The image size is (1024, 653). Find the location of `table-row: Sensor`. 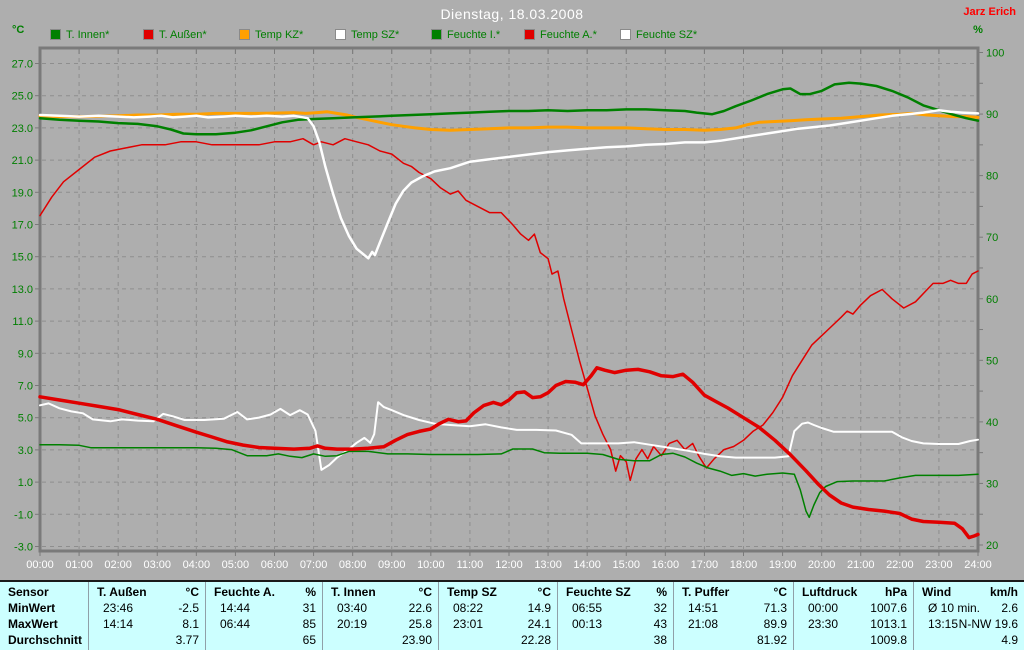

table-row: Sensor is located at coordinates (44, 592).